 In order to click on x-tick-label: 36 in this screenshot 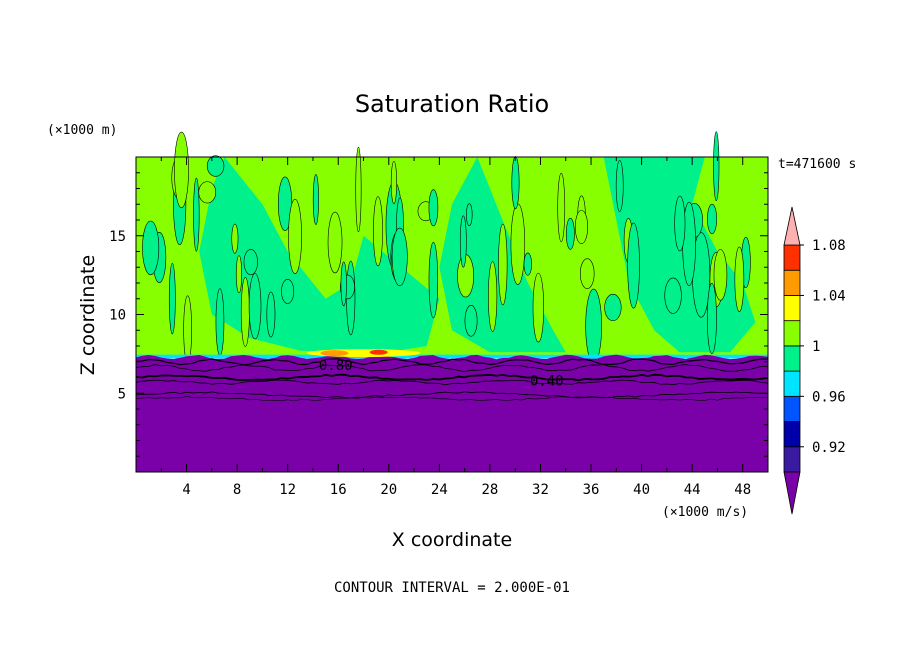, I will do `click(591, 490)`.